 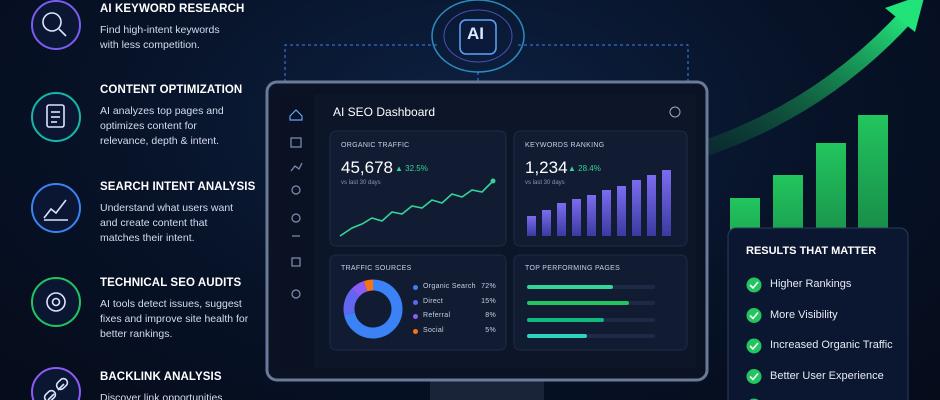 What do you see at coordinates (804, 314) in the screenshot?
I see `result-item: More Visibility` at bounding box center [804, 314].